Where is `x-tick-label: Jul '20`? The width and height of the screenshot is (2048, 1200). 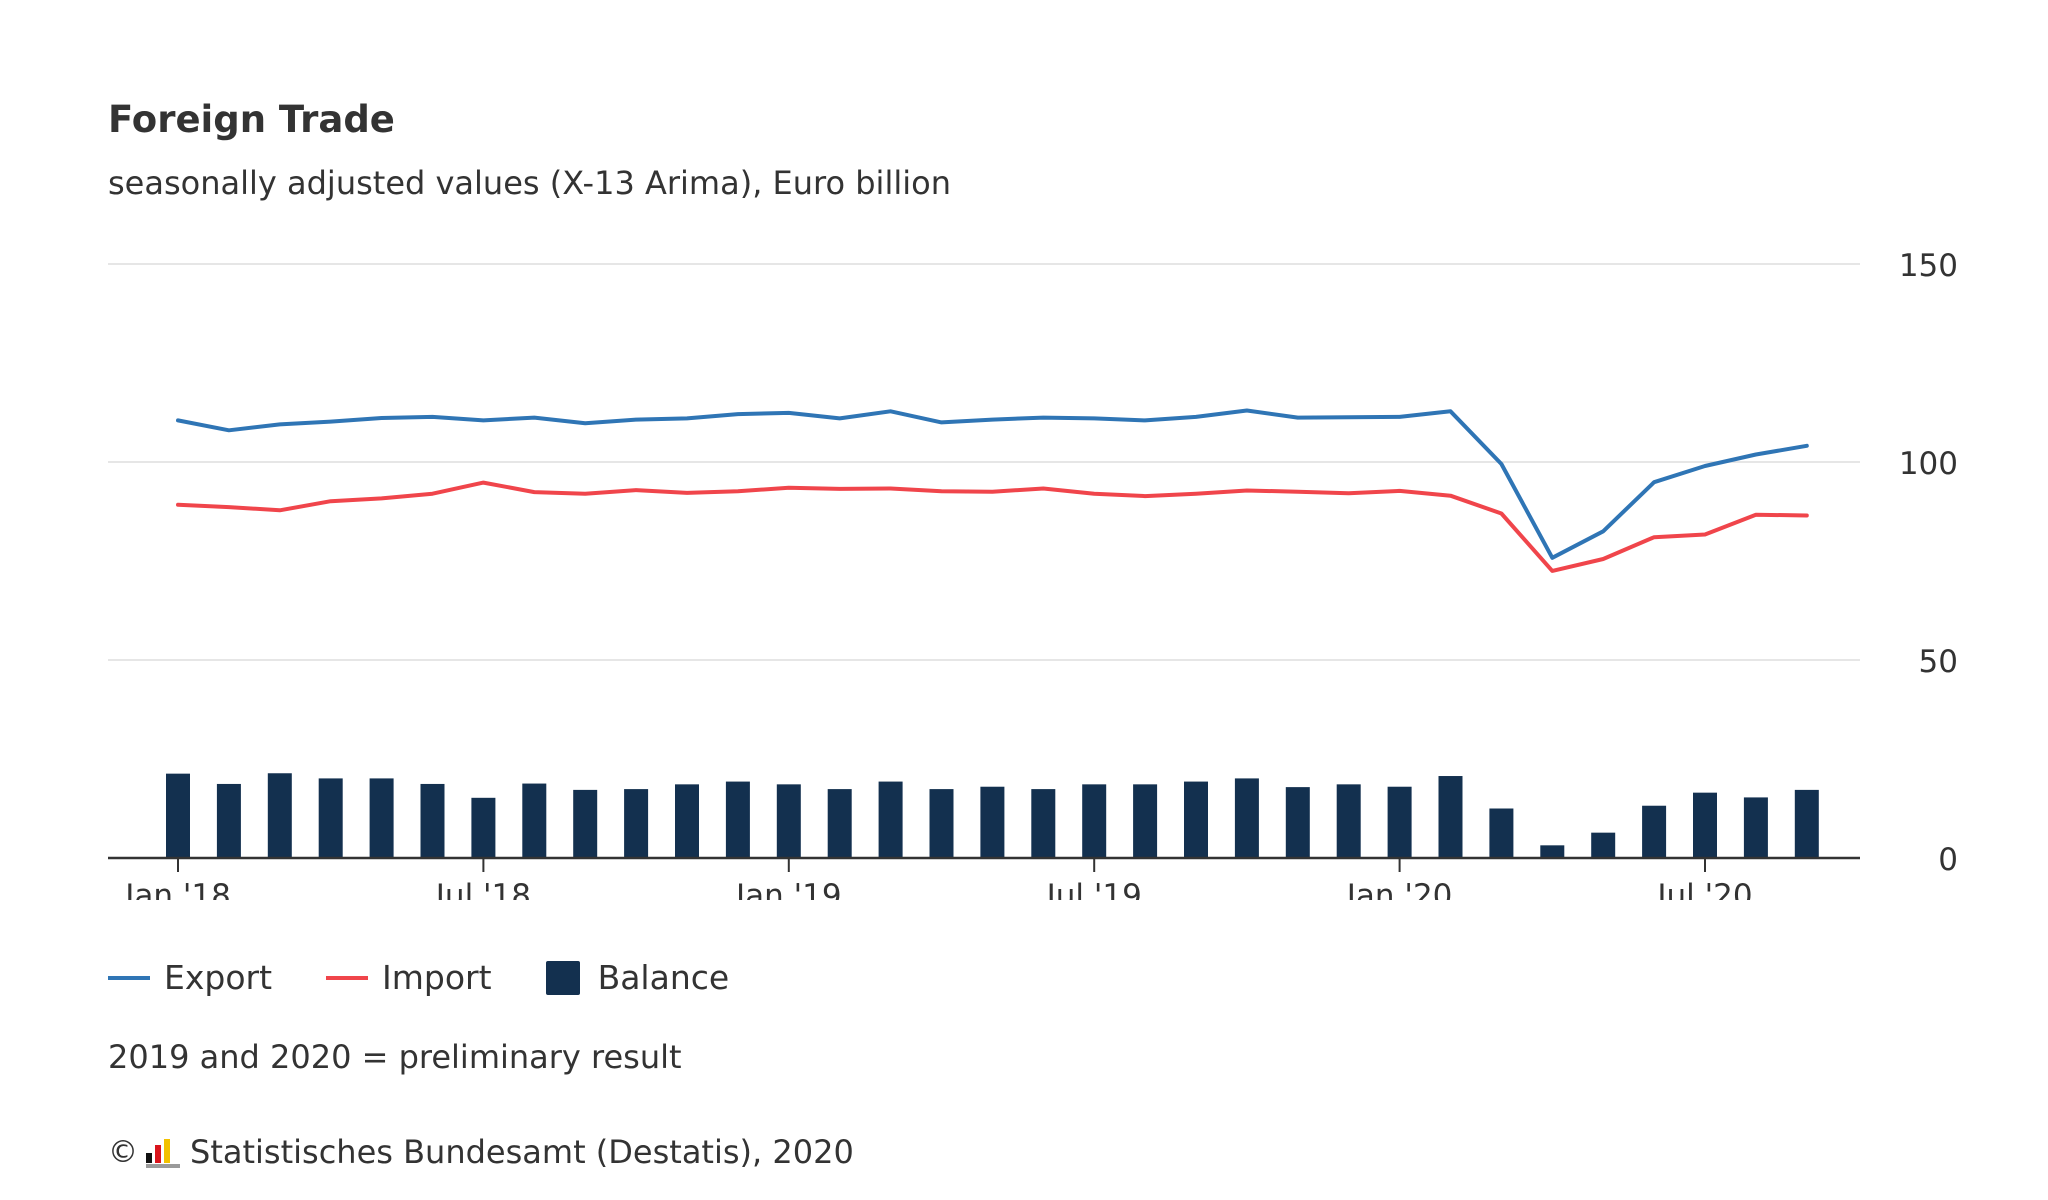 x-tick-label: Jul '20 is located at coordinates (1703, 889).